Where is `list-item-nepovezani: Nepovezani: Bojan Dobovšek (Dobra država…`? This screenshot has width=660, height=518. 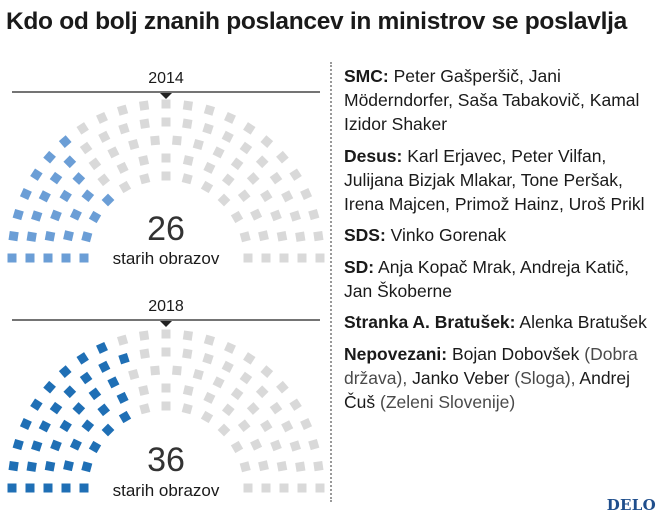 list-item-nepovezani: Nepovezani: Bojan Dobovšek (Dobra država… is located at coordinates (500, 378).